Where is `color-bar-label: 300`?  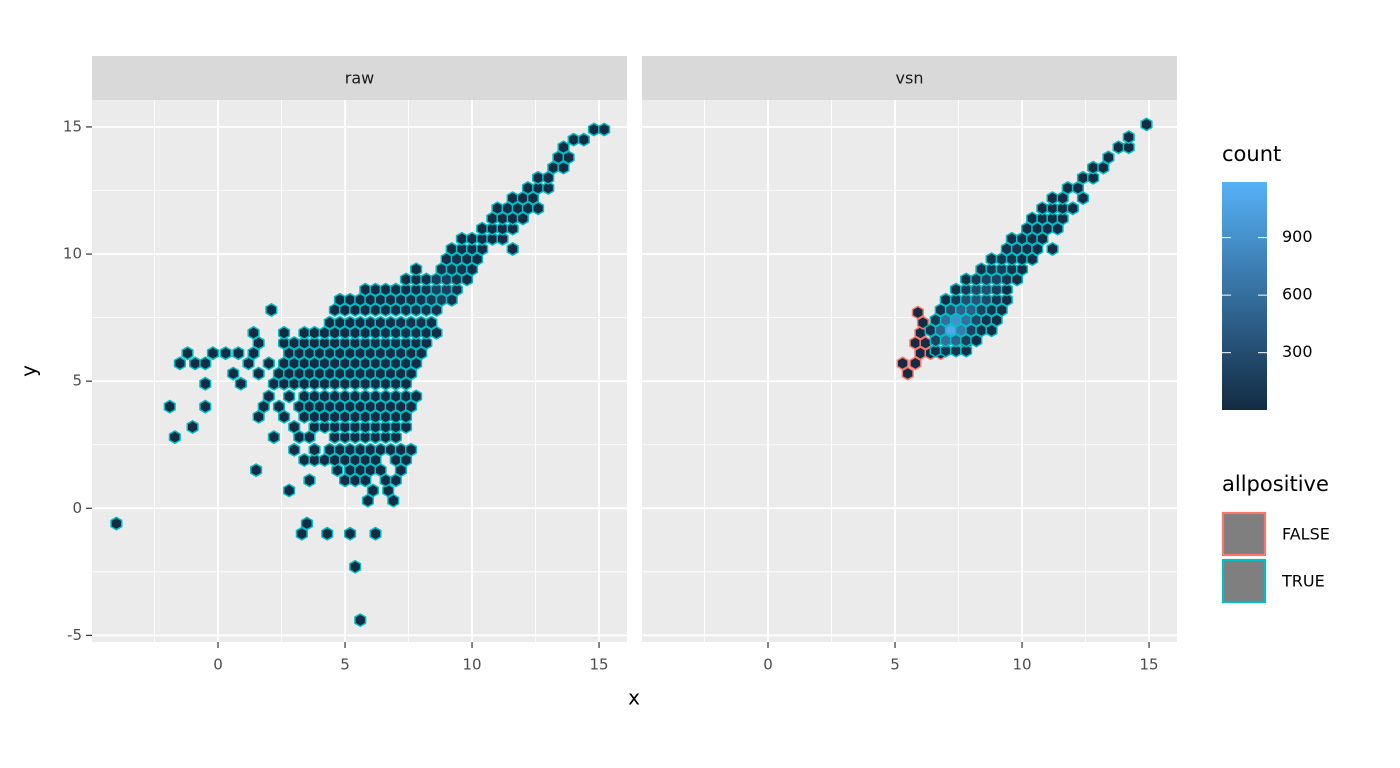 color-bar-label: 300 is located at coordinates (1297, 351).